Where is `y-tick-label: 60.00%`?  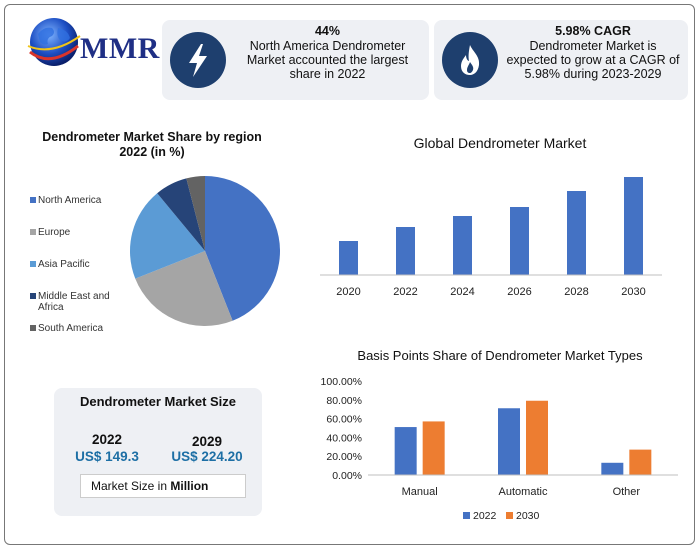 y-tick-label: 60.00% is located at coordinates (344, 420).